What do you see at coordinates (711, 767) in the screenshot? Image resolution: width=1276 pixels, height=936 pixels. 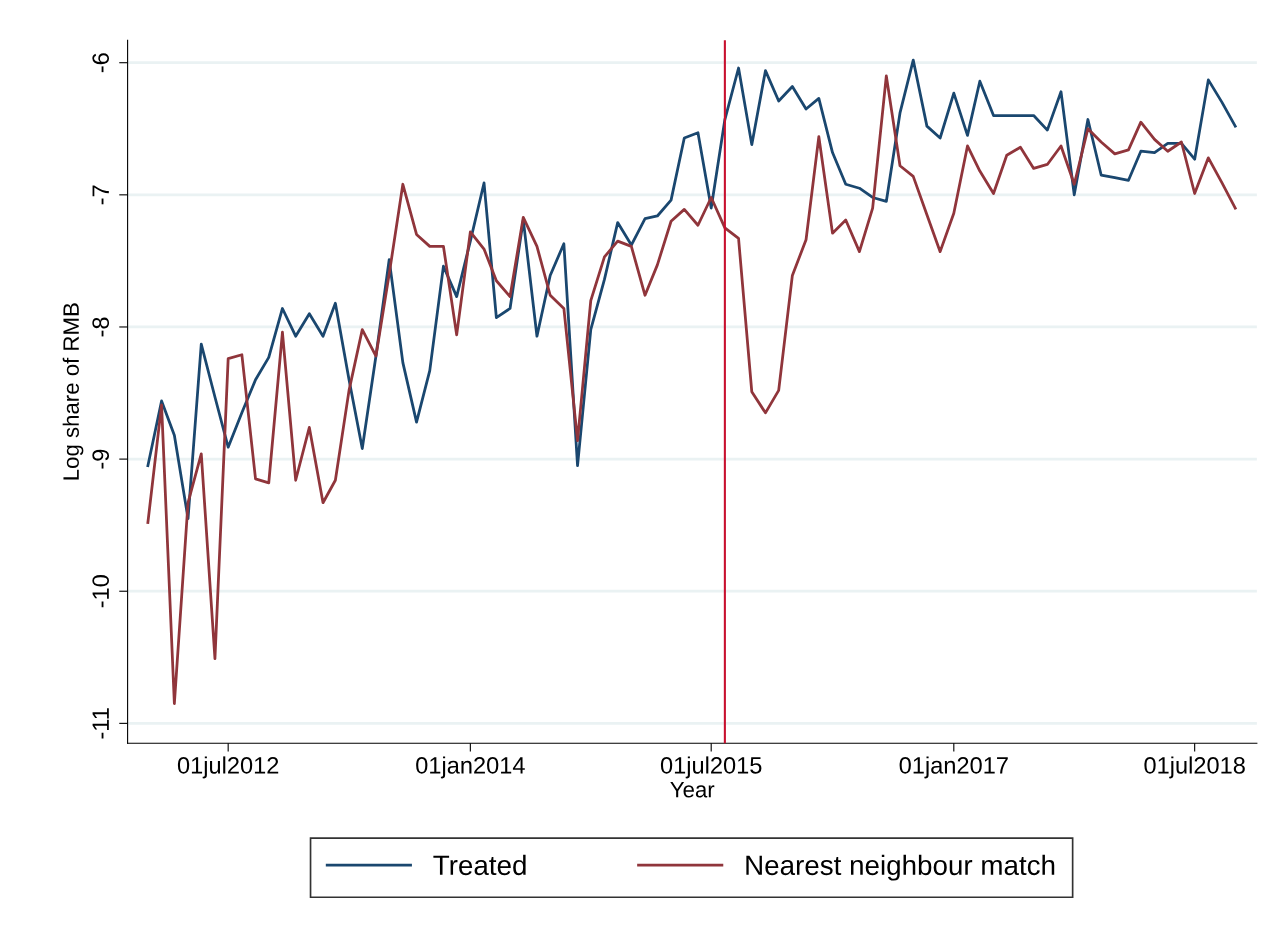 I see `x-tick-label: 01jul2015` at bounding box center [711, 767].